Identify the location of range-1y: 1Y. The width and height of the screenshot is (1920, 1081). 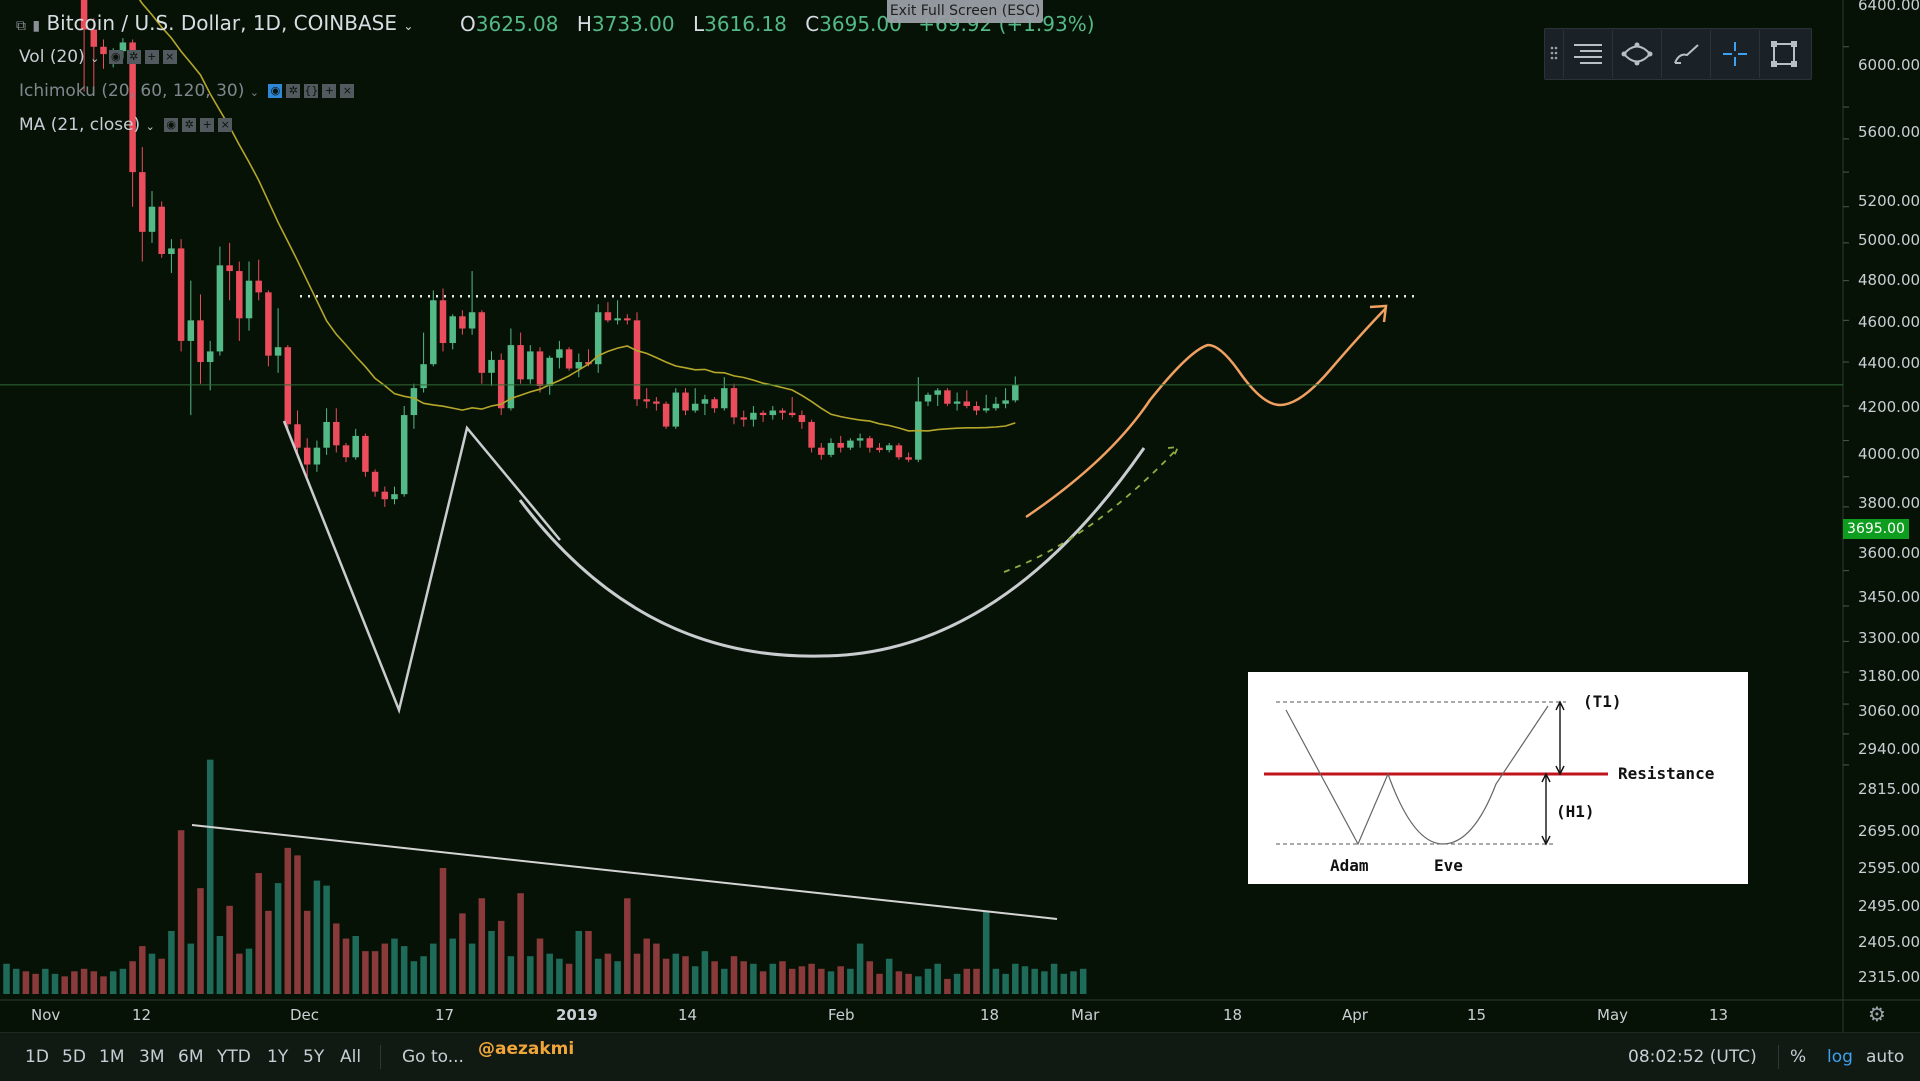
(278, 1057).